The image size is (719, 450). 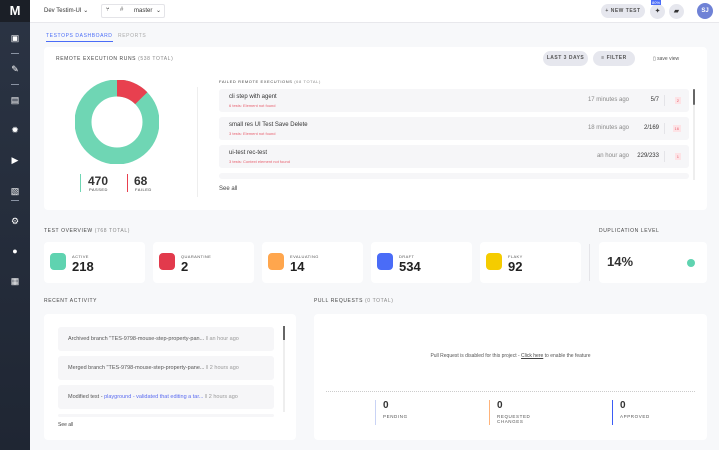 I want to click on pr-stat-label: REQUESTED CHANGES, so click(x=514, y=419).